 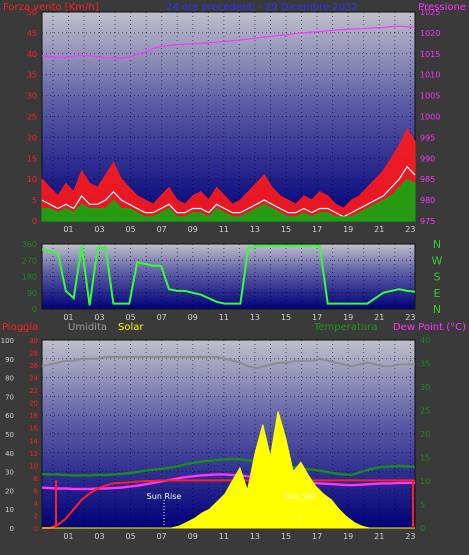 What do you see at coordinates (9, 491) in the screenshot?
I see `humidity-y-tick: 20` at bounding box center [9, 491].